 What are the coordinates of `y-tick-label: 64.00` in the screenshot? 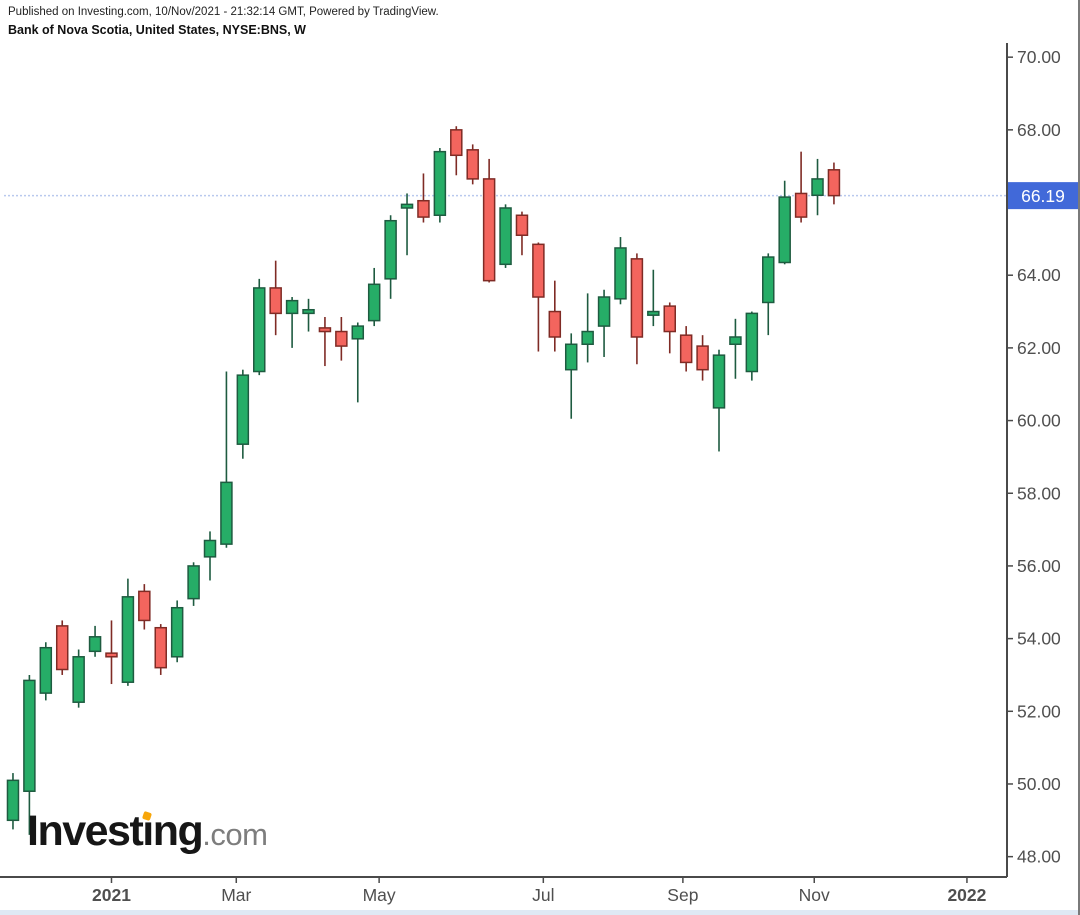 It's located at (1039, 275).